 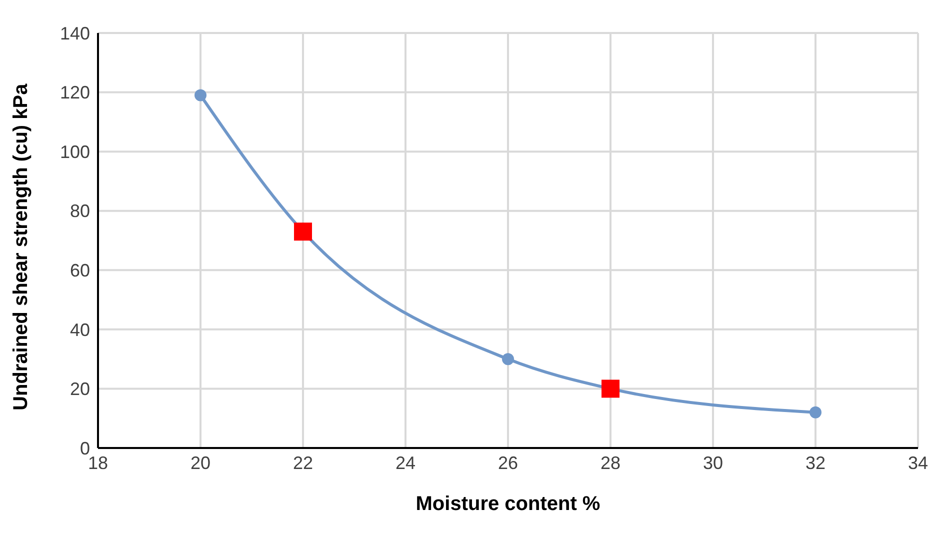 I want to click on y-tick-label: 140, so click(x=75, y=33).